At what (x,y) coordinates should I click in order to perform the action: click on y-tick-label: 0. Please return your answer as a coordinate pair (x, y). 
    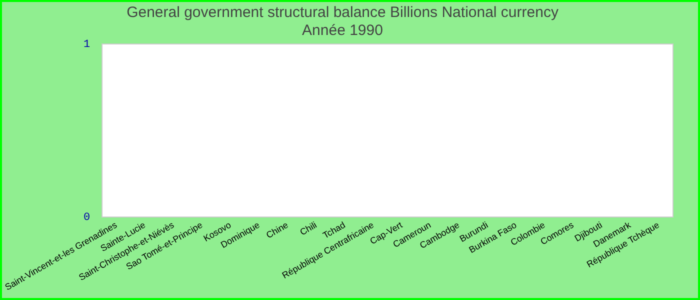
    Looking at the image, I should click on (86, 218).